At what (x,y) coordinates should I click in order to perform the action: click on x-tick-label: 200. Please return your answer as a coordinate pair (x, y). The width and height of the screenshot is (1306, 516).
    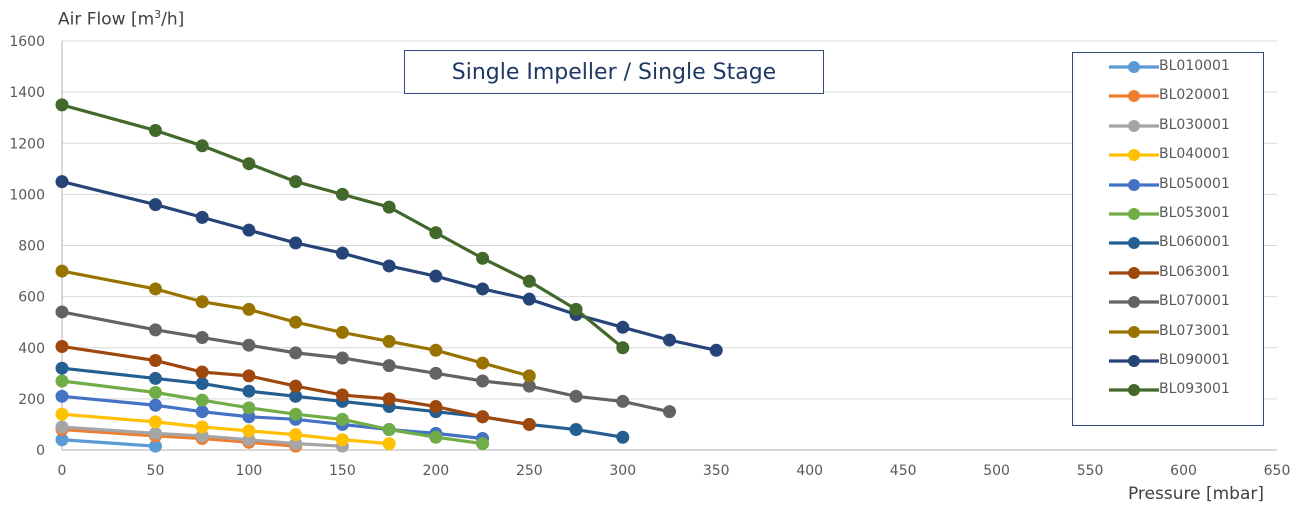
    Looking at the image, I should click on (435, 471).